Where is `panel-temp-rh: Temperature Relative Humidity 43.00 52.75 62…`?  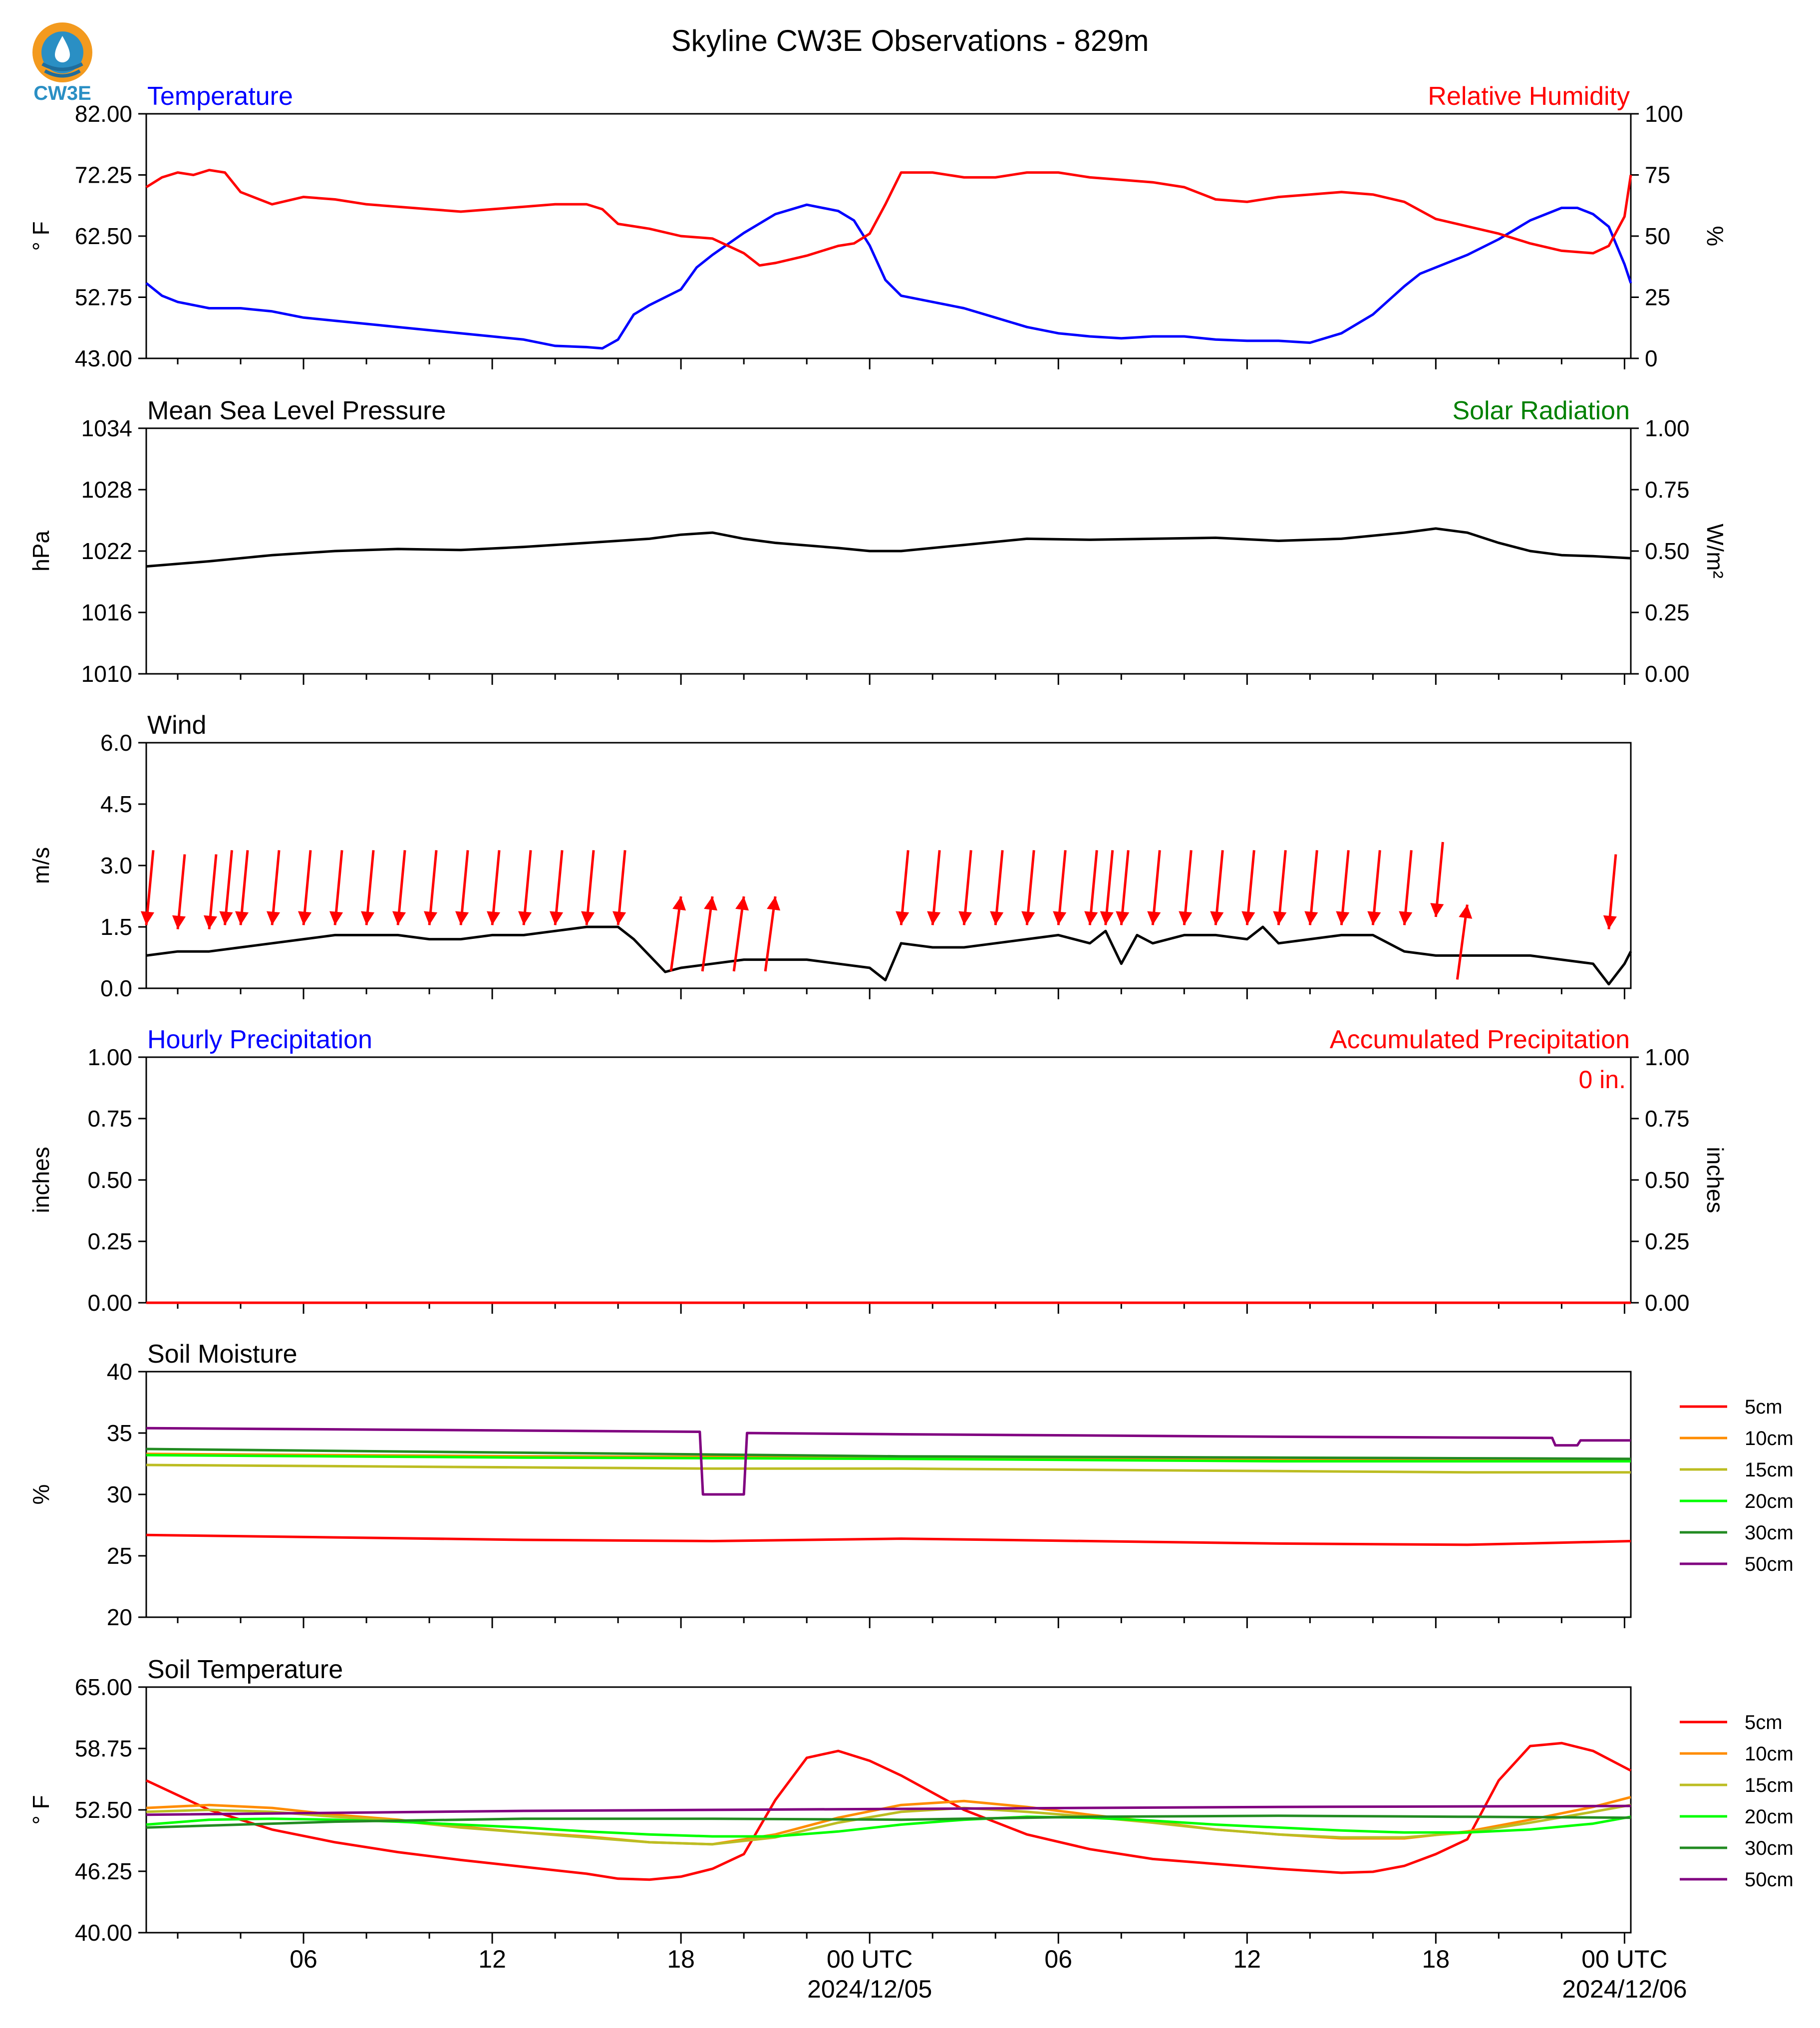
panel-temp-rh: Temperature Relative Humidity 43.00 52.75 62… is located at coordinates (878, 226).